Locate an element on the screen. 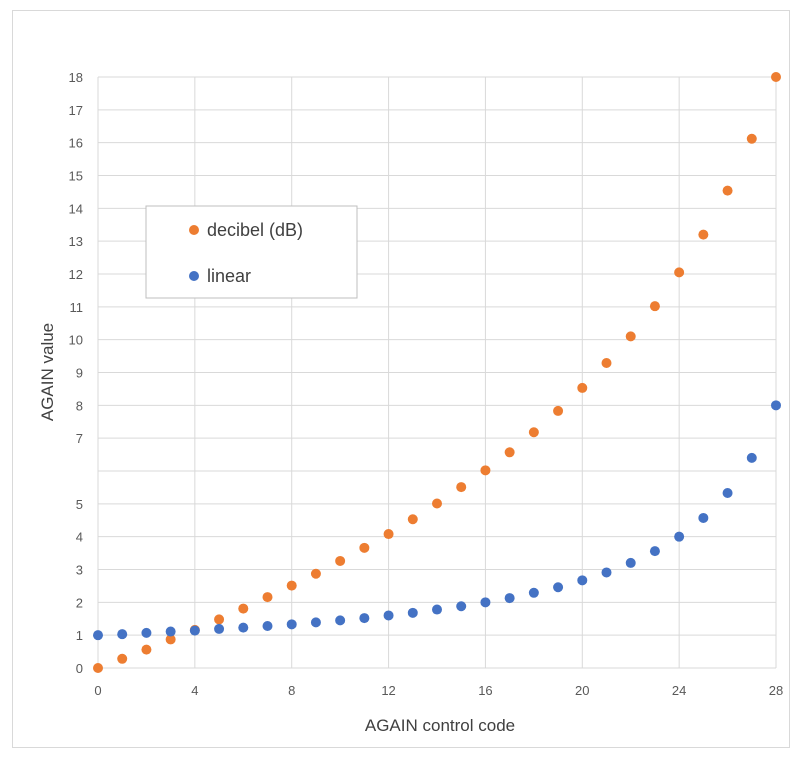  y-tick-label: 13 is located at coordinates (76, 241).